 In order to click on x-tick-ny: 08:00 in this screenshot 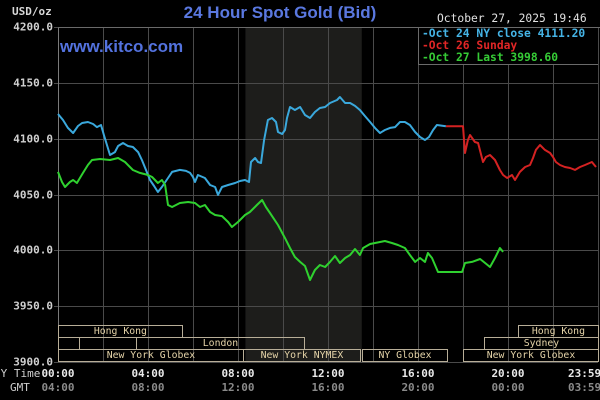, I will do `click(238, 373)`.